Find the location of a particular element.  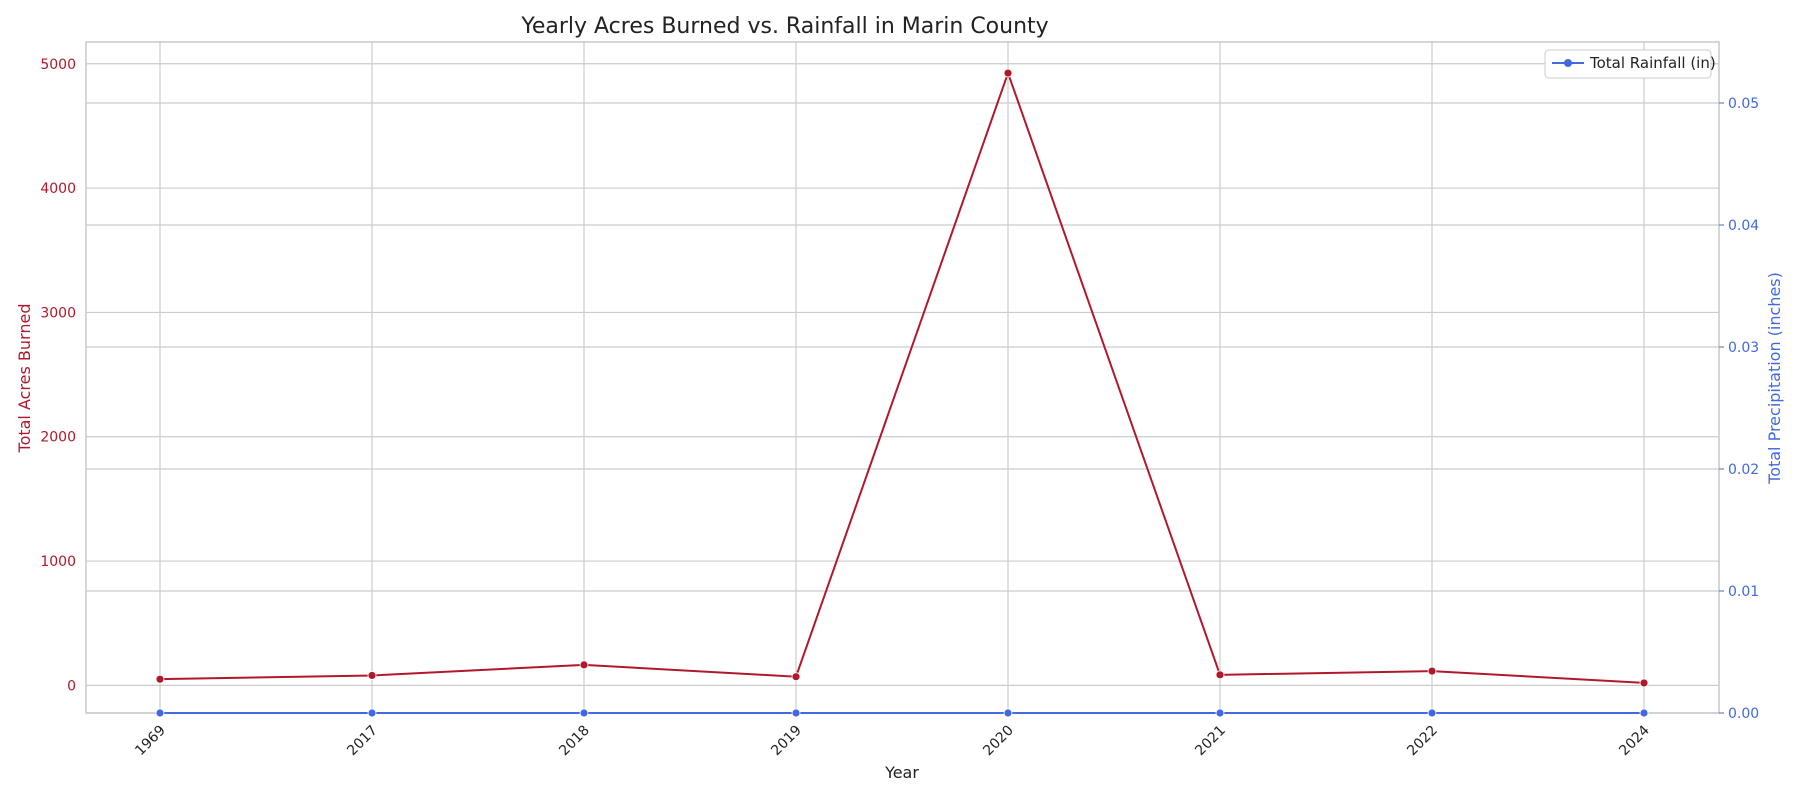

y-axis-label-right: Total Precipitation (inches) is located at coordinates (1774, 378).